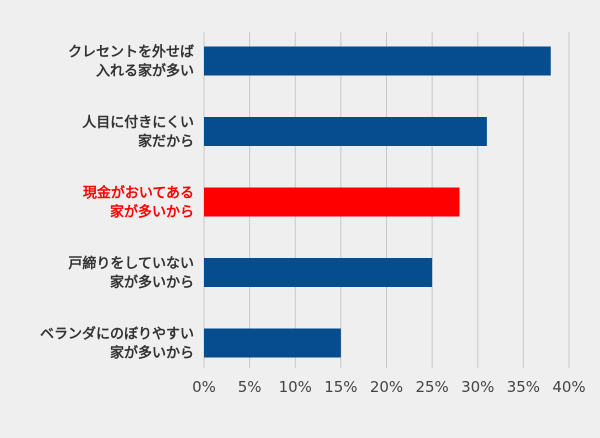  I want to click on x-tick-label: 35%, so click(523, 387).